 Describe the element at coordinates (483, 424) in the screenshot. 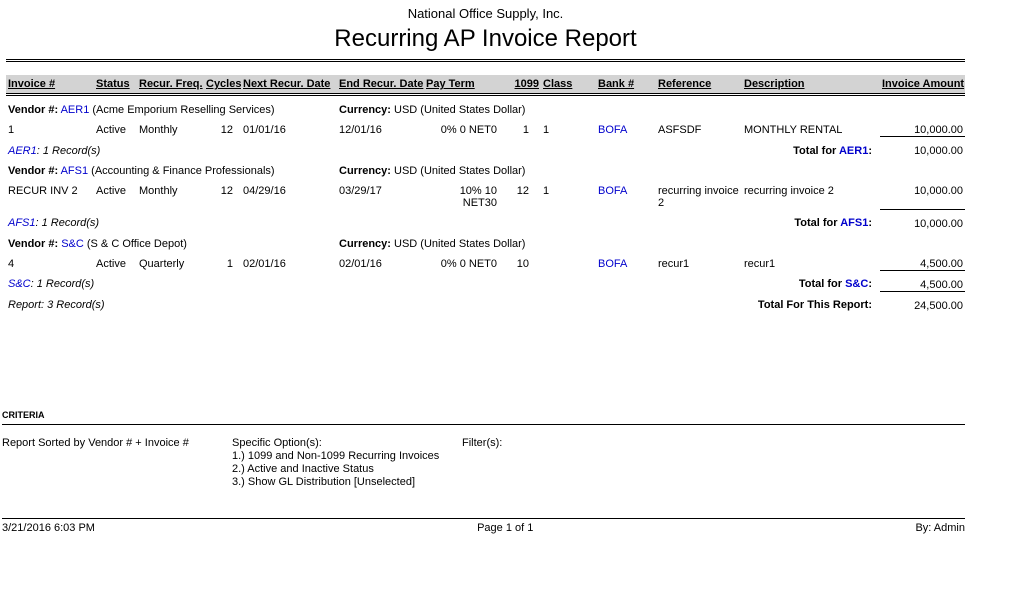

I see `criteria-divider` at that location.